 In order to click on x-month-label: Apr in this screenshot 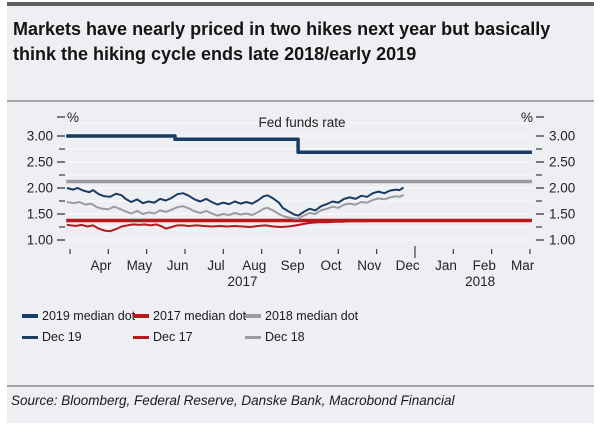, I will do `click(101, 265)`.